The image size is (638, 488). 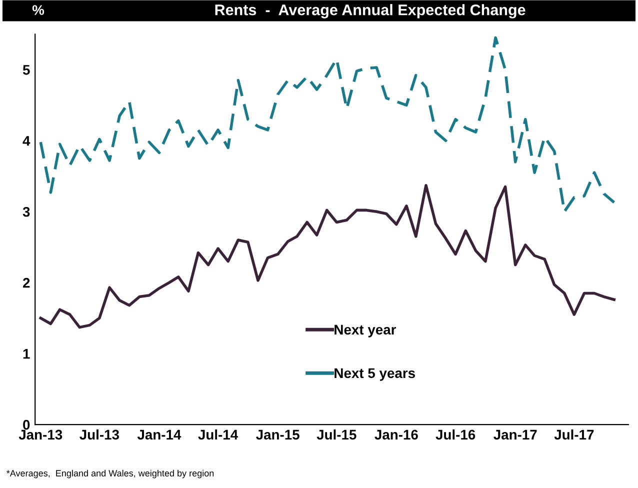 I want to click on x-tick-label: Jan-17, so click(x=515, y=435).